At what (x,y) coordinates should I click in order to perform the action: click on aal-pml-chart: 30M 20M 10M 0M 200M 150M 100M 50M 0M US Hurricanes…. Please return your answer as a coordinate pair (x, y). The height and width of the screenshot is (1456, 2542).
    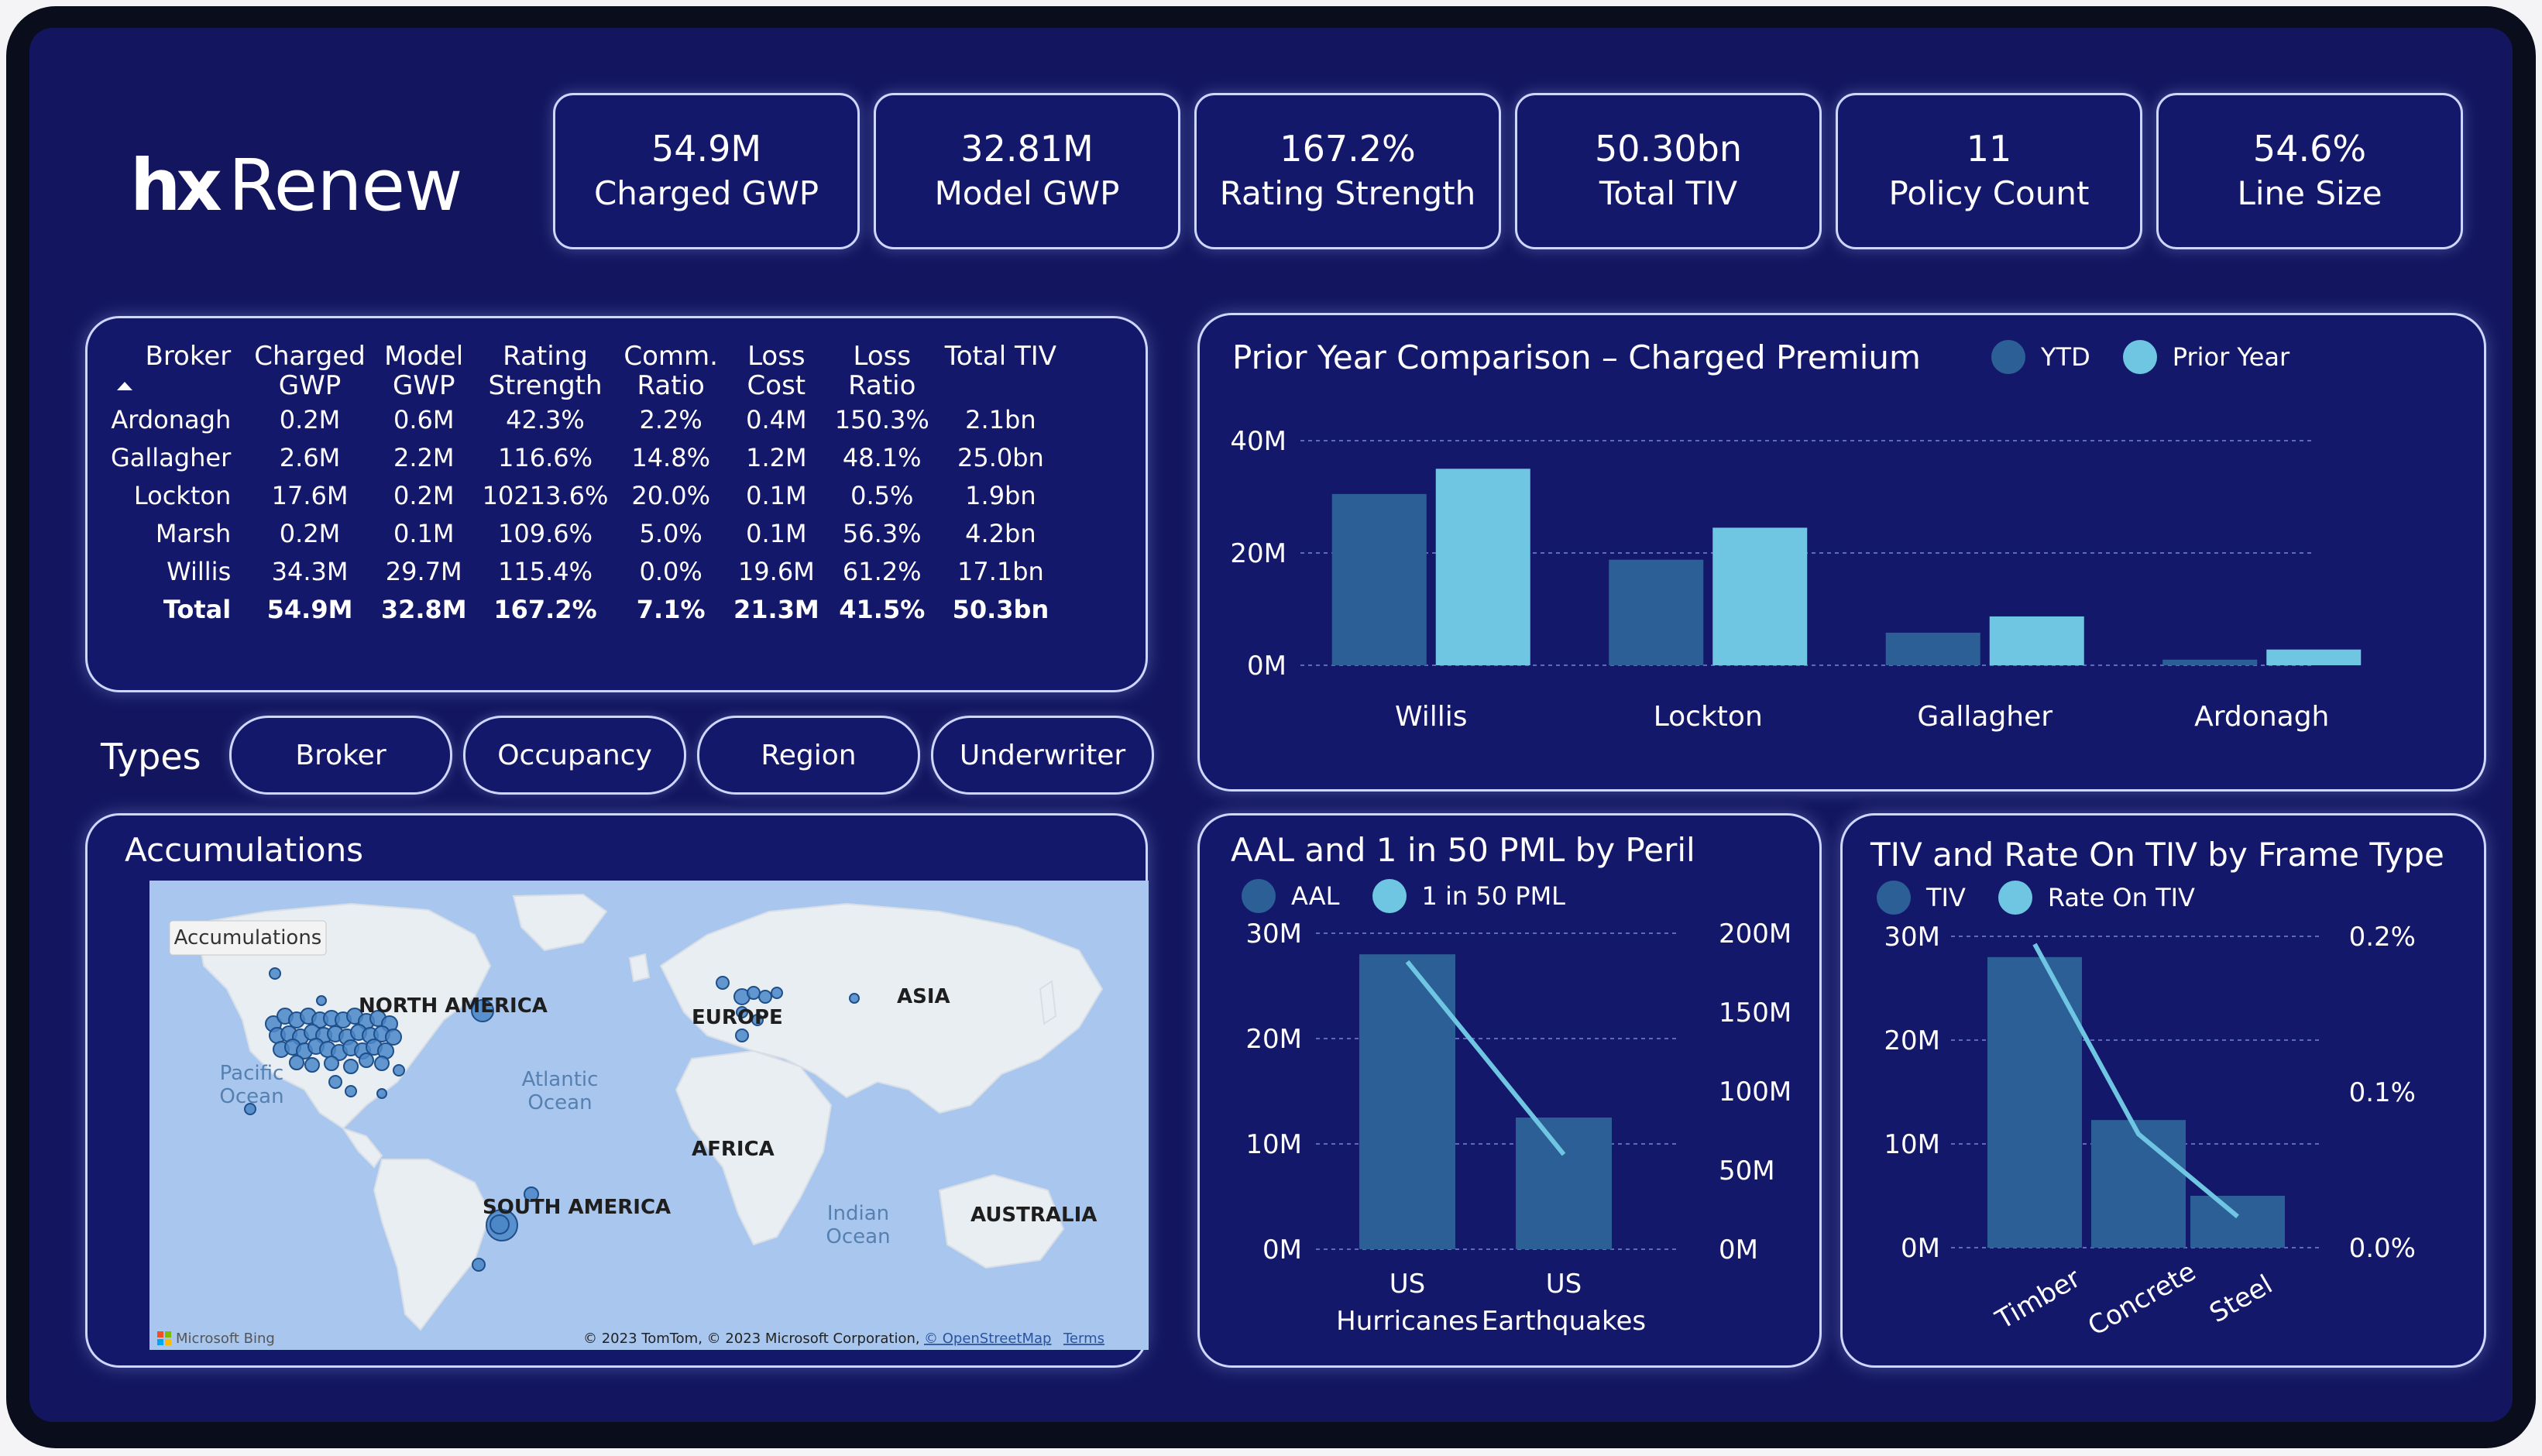
    Looking at the image, I should click on (1518, 1128).